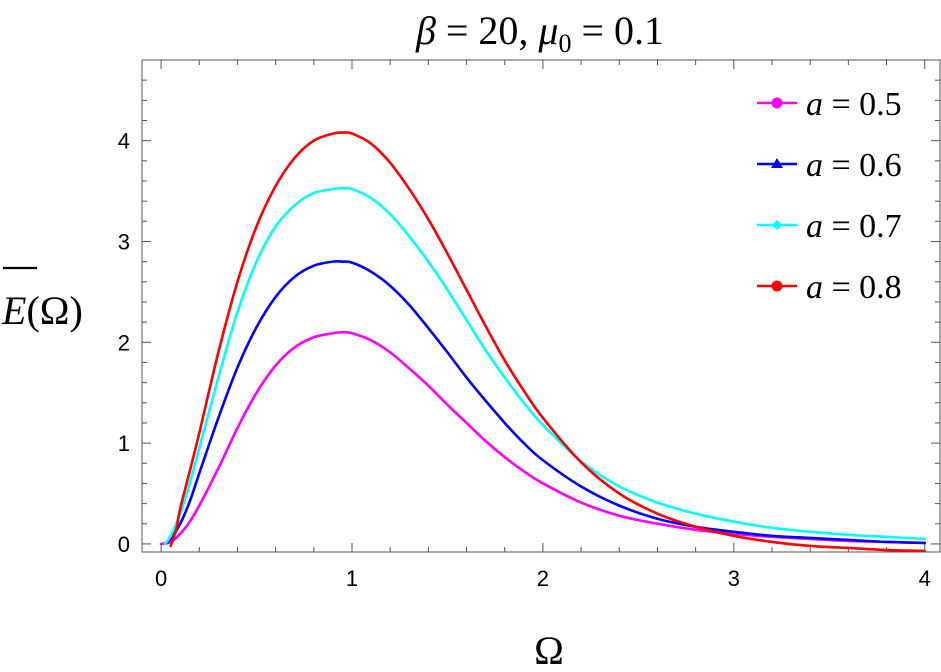 The height and width of the screenshot is (672, 941). What do you see at coordinates (13, 310) in the screenshot?
I see `y-axis-label-e: E` at bounding box center [13, 310].